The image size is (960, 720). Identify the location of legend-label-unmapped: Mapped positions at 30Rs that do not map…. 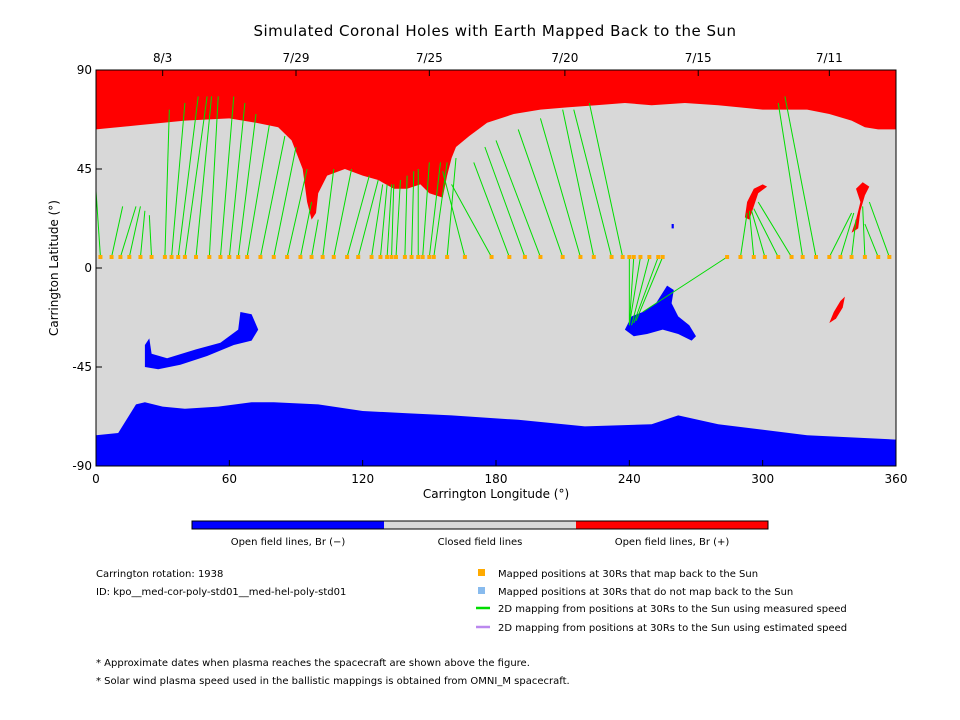
(645, 592).